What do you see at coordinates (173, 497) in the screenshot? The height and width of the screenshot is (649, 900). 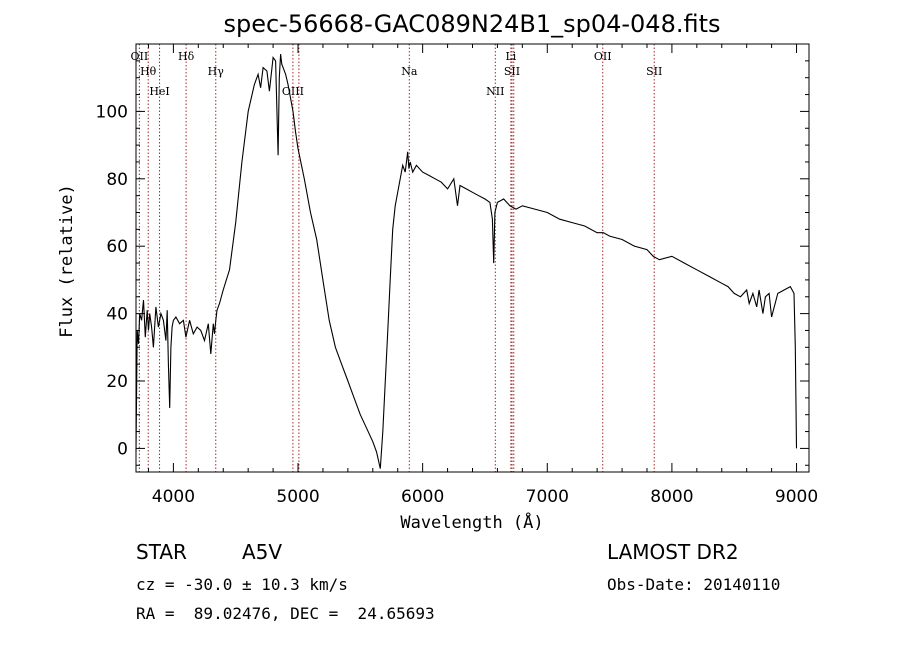 I see `x-tick-label: 4000` at bounding box center [173, 497].